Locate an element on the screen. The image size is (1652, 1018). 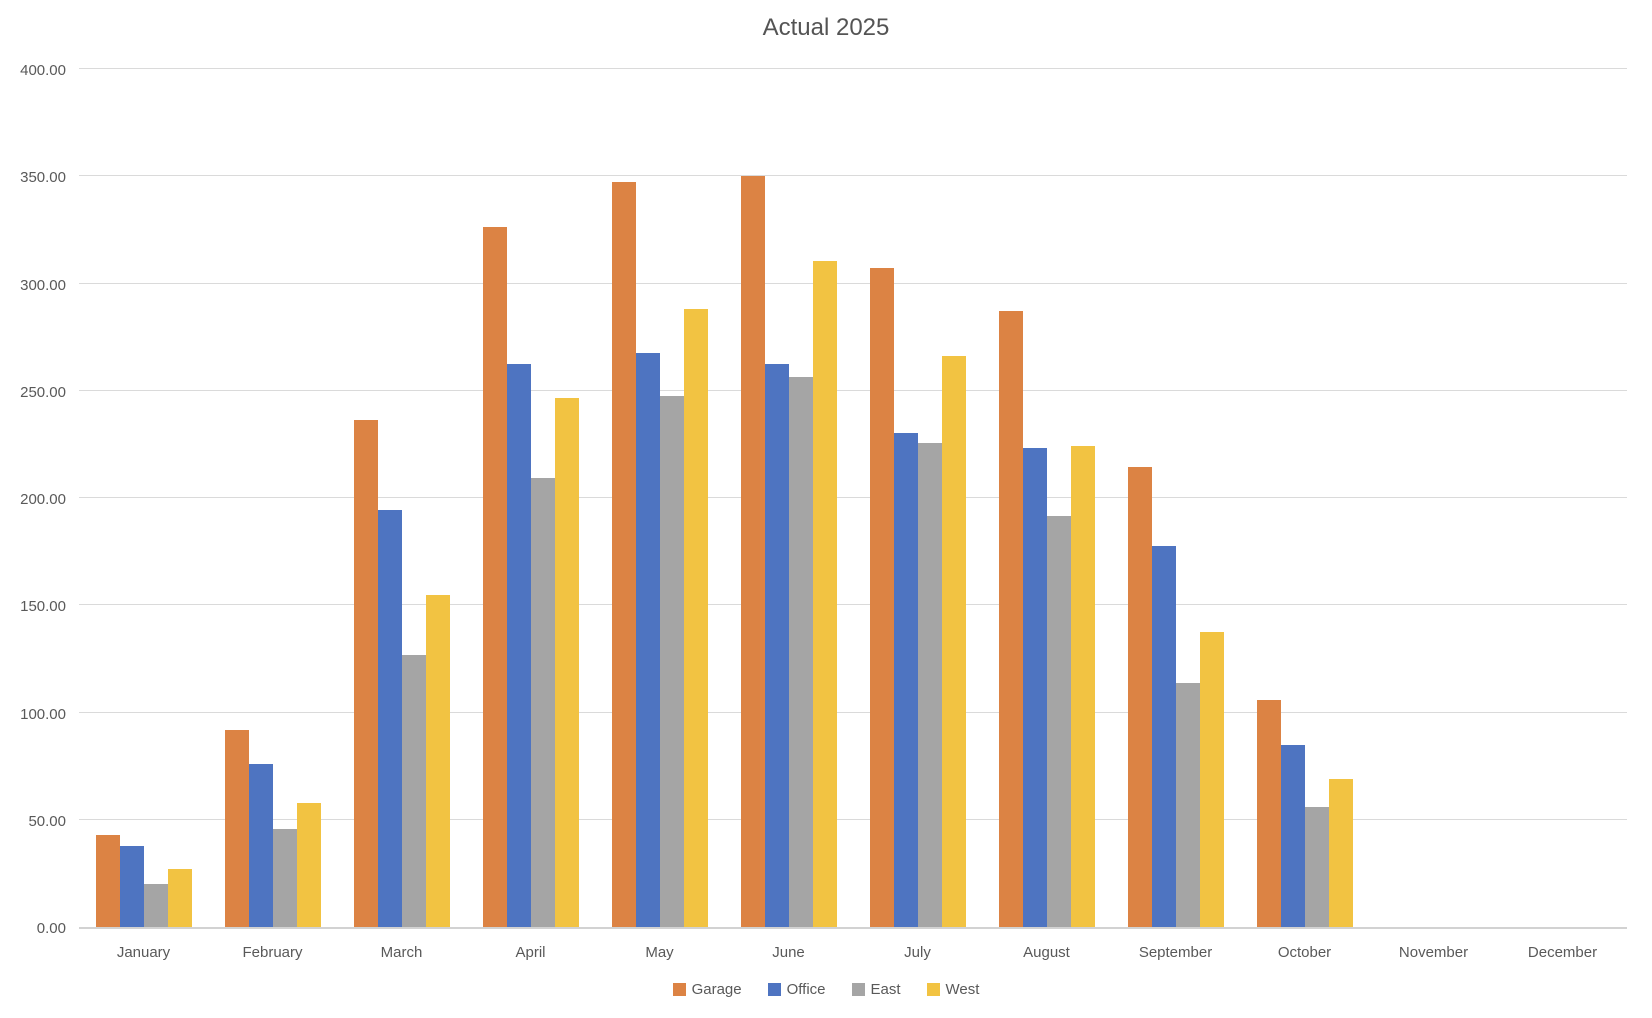
legend-item-east: East is located at coordinates (876, 989).